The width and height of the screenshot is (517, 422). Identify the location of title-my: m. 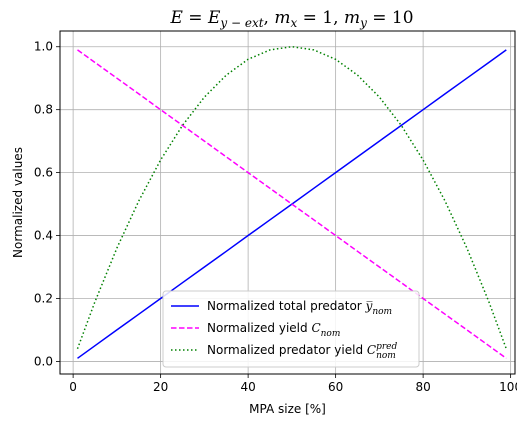
(352, 18).